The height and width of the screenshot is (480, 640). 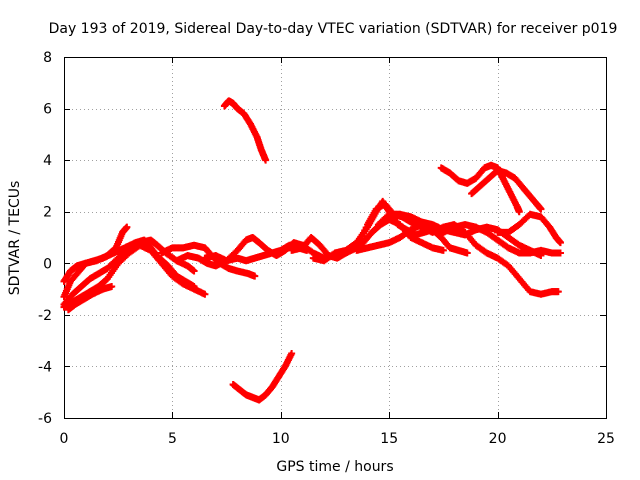 What do you see at coordinates (47, 264) in the screenshot?
I see `y-tick-label: 0` at bounding box center [47, 264].